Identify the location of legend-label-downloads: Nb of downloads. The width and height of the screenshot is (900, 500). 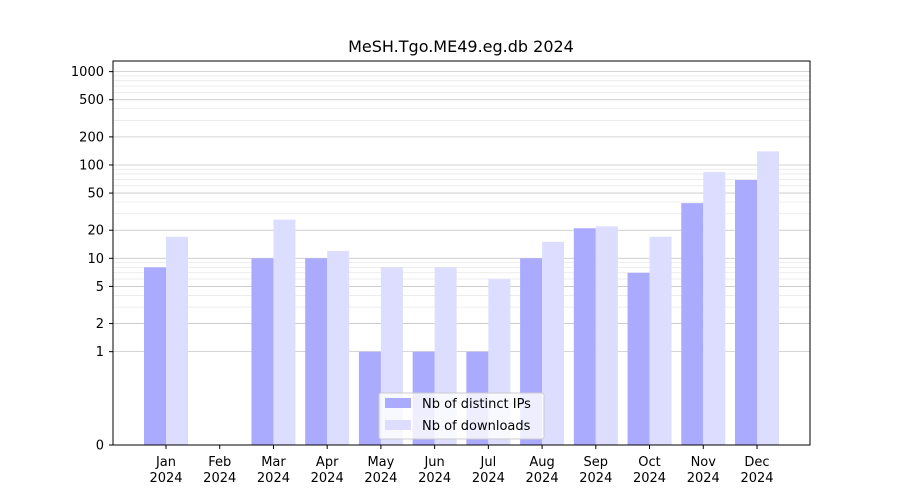
(476, 426).